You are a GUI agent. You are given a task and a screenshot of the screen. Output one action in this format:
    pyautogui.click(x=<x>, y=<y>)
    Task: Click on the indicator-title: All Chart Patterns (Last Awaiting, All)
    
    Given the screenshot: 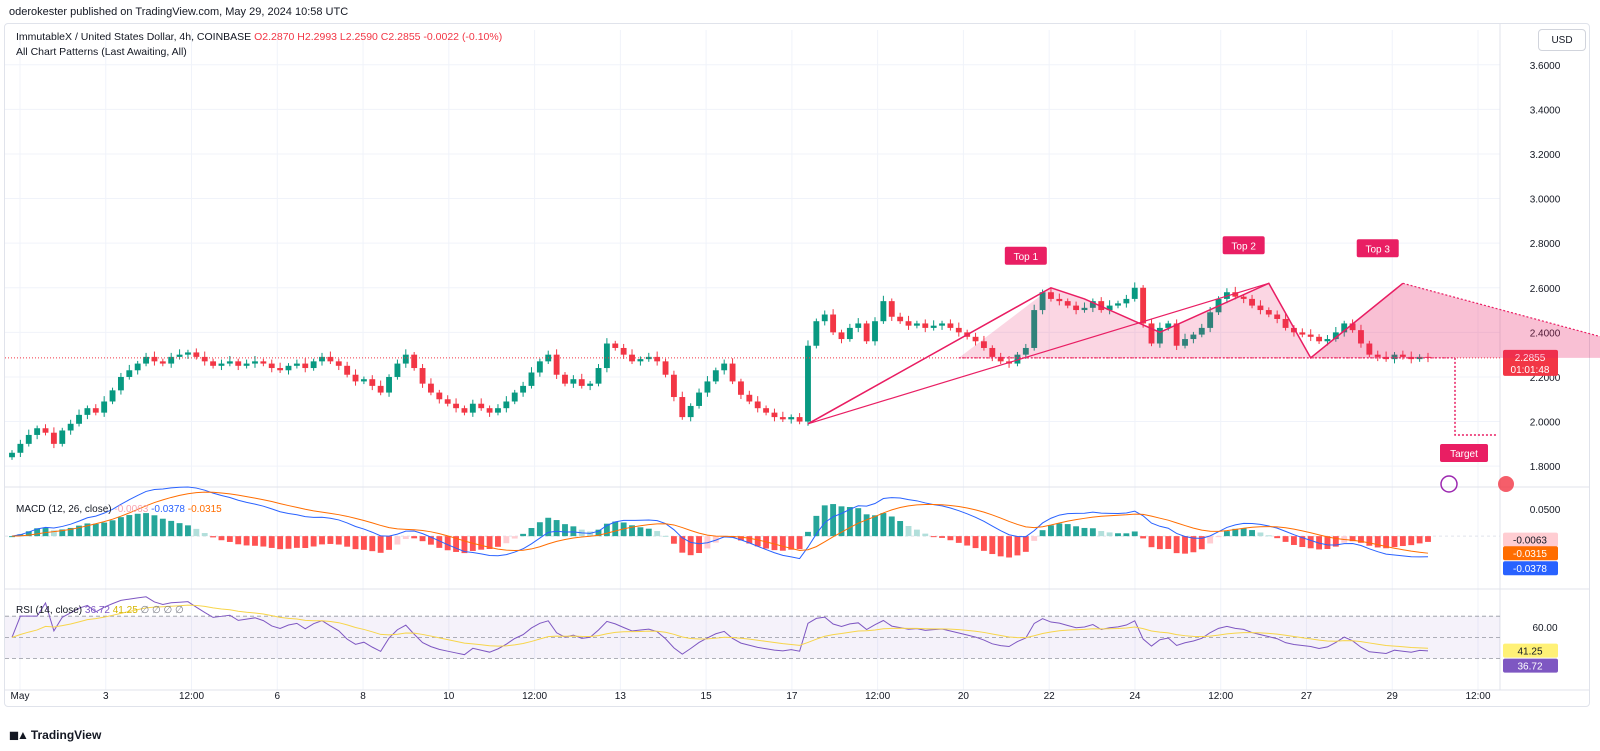 What is the action you would take?
    pyautogui.click(x=101, y=52)
    